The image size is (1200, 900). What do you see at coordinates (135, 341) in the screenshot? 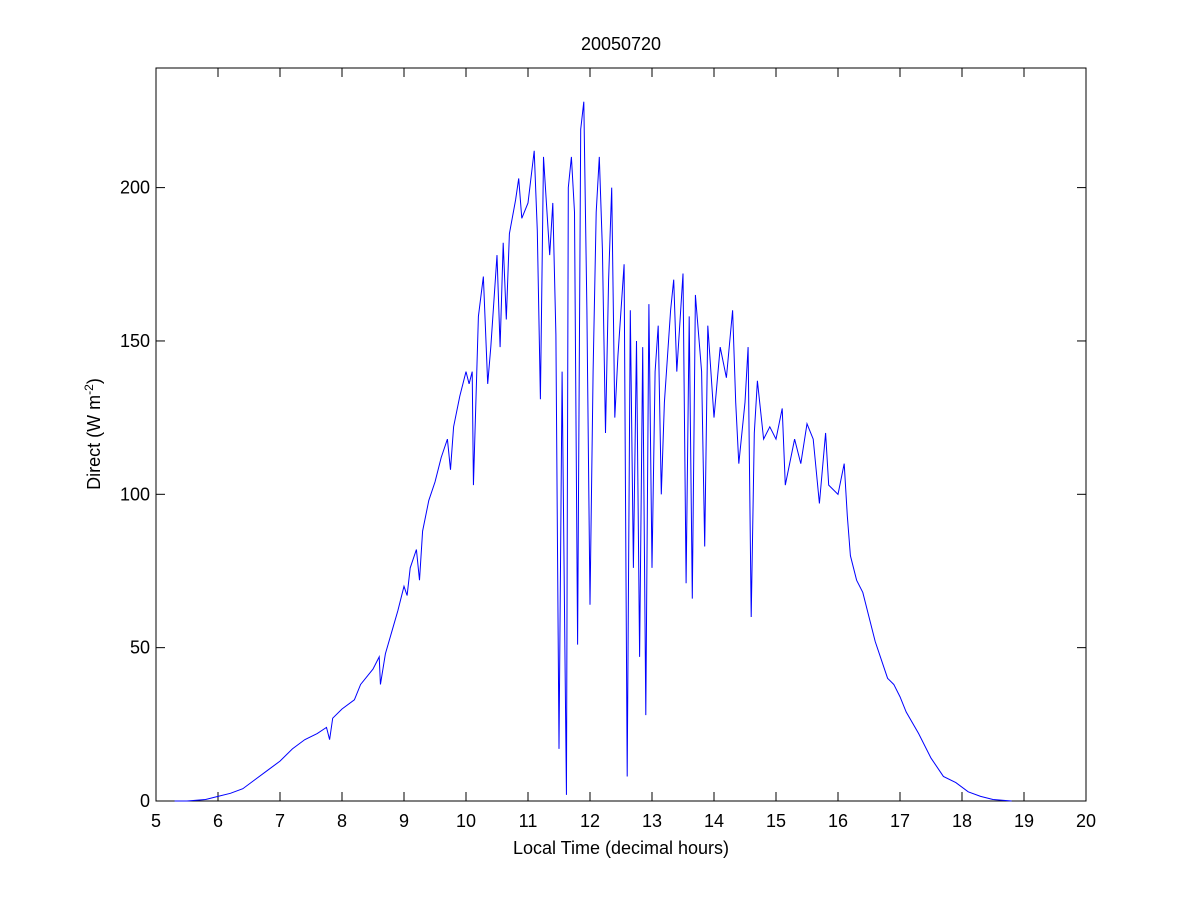
I see `y-tick-label: 150` at bounding box center [135, 341].